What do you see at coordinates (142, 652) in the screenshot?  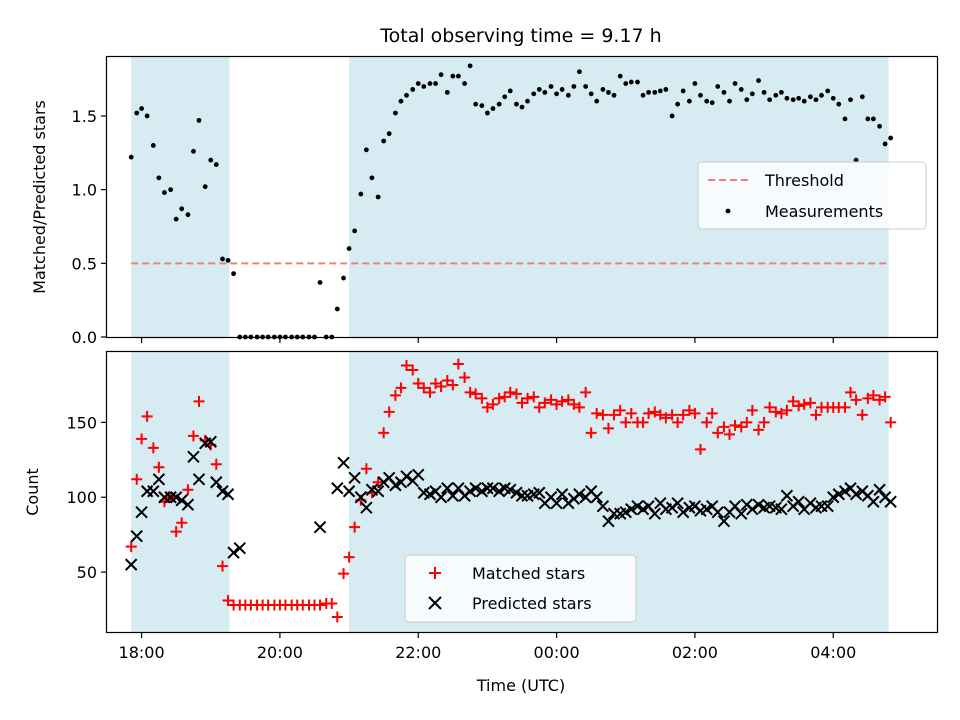 I see `x-tick-label: 18:00` at bounding box center [142, 652].